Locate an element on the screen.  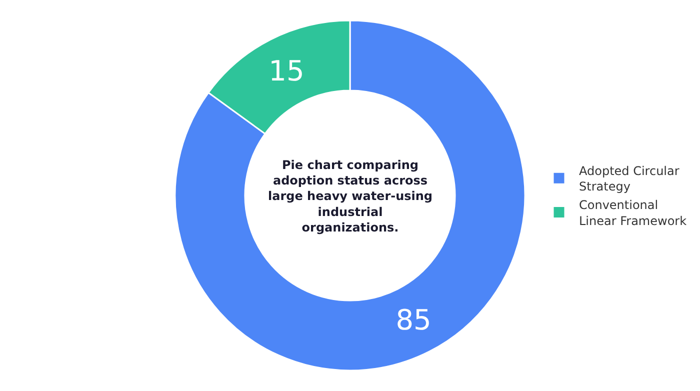
data-label: 15 is located at coordinates (286, 71).